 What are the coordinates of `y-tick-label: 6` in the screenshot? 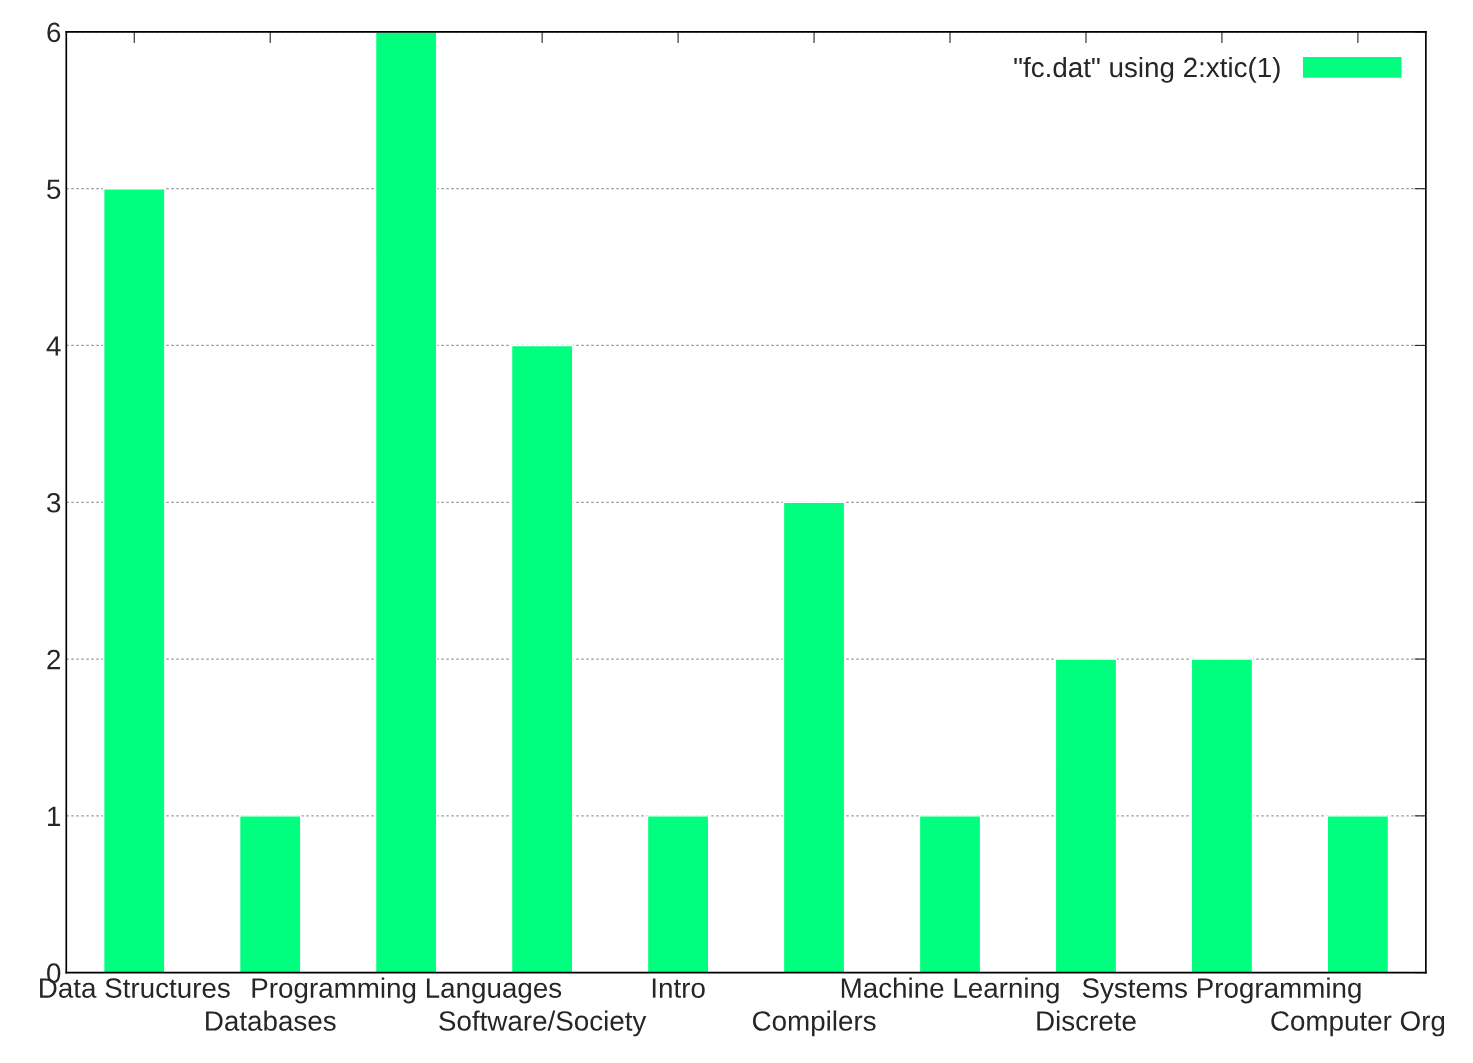 It's located at (54, 32).